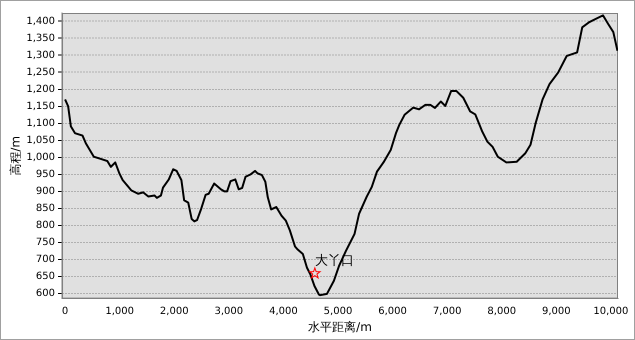  What do you see at coordinates (41, 21) in the screenshot?
I see `y-tick-label: 1,400` at bounding box center [41, 21].